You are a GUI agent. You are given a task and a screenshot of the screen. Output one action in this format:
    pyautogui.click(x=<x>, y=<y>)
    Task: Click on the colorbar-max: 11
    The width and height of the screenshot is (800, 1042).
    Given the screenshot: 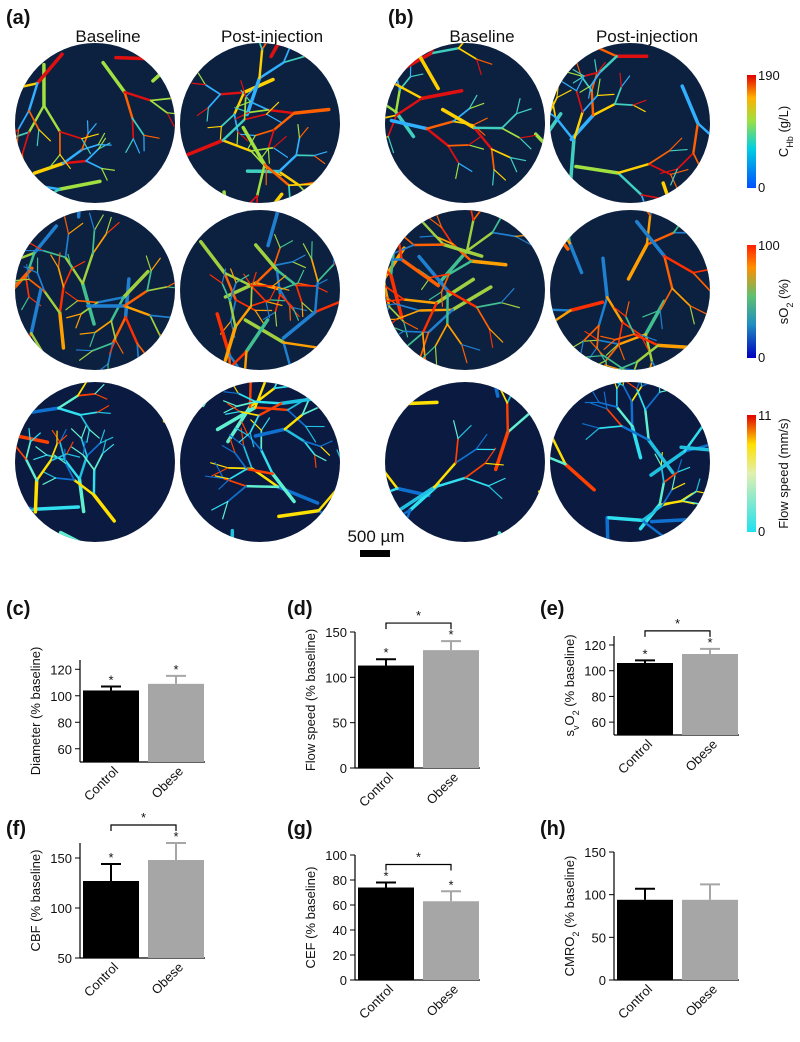 What is the action you would take?
    pyautogui.click(x=765, y=415)
    